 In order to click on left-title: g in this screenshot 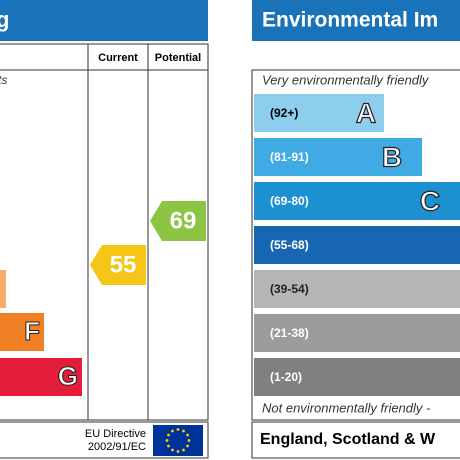, I will do `click(4, 19)`.